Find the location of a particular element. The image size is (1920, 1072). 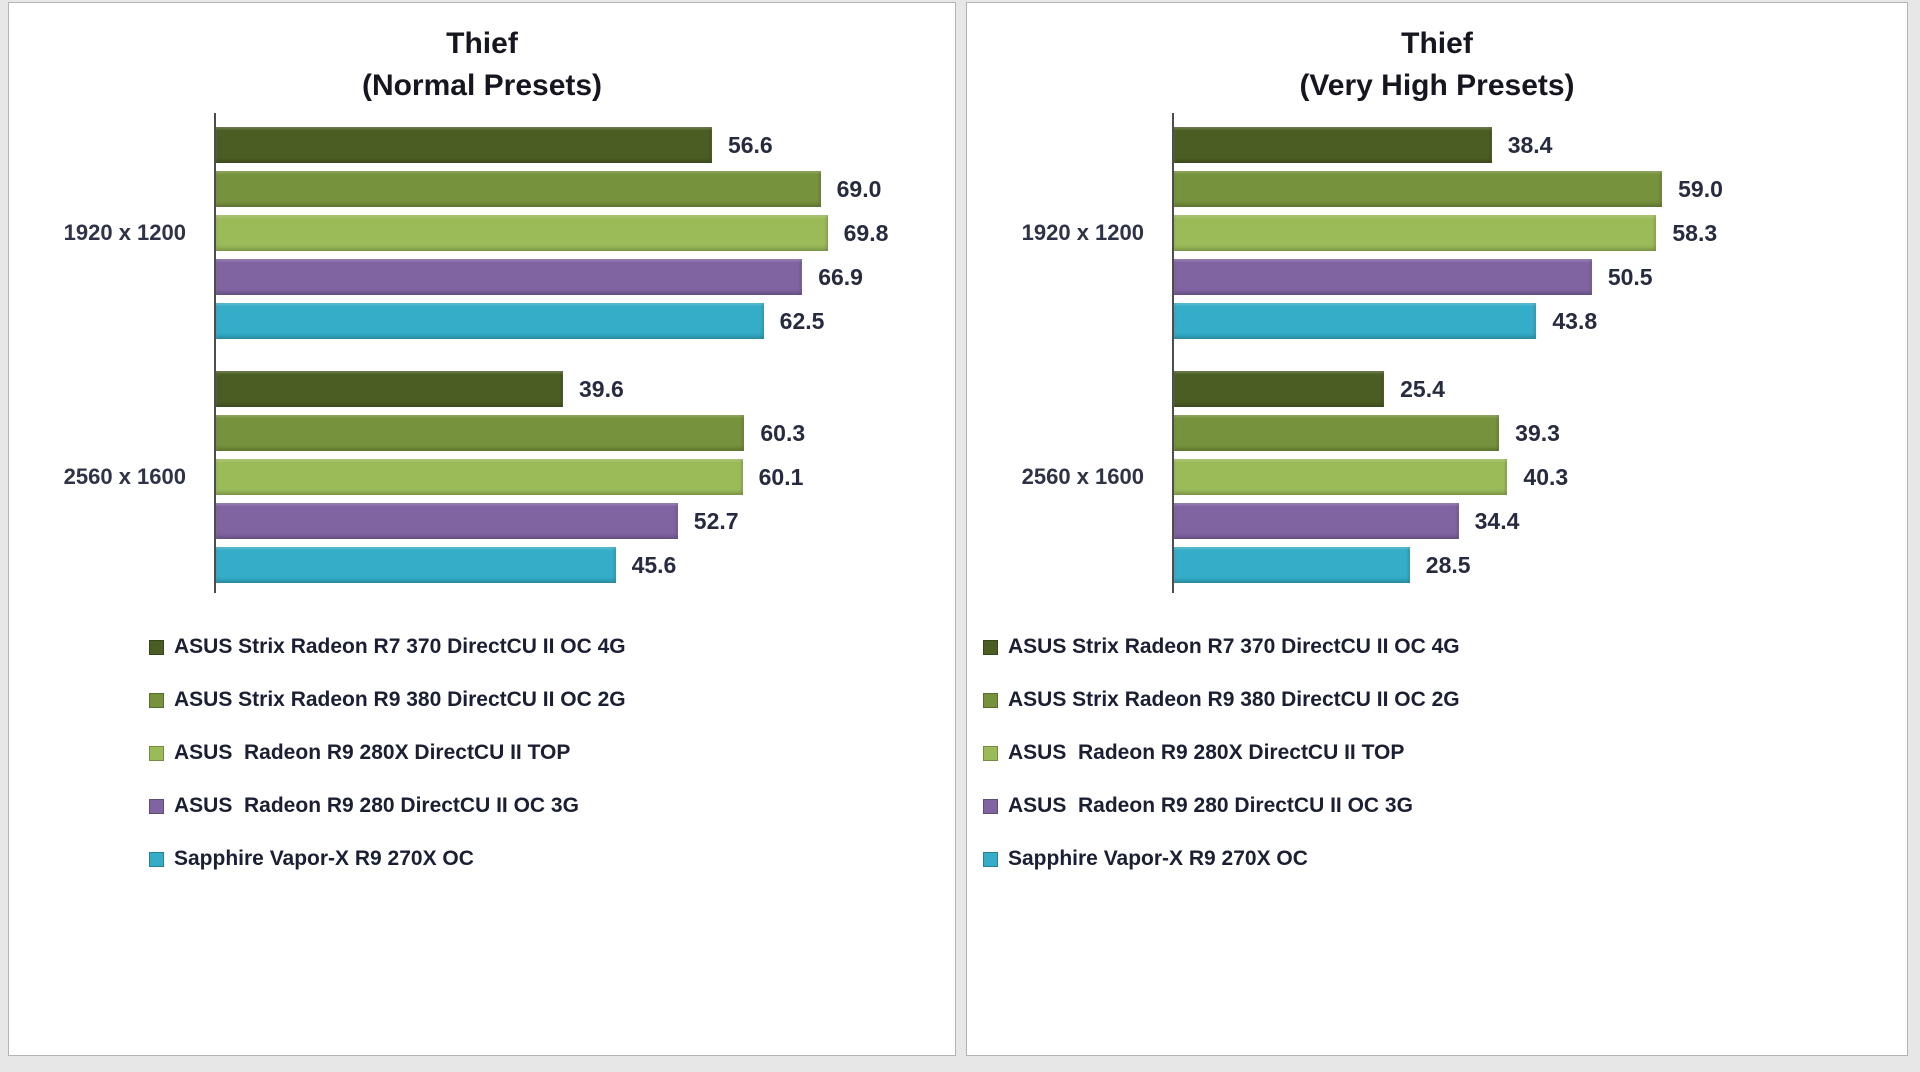

chart-subtitle: (Very High Presets) is located at coordinates (1437, 85).